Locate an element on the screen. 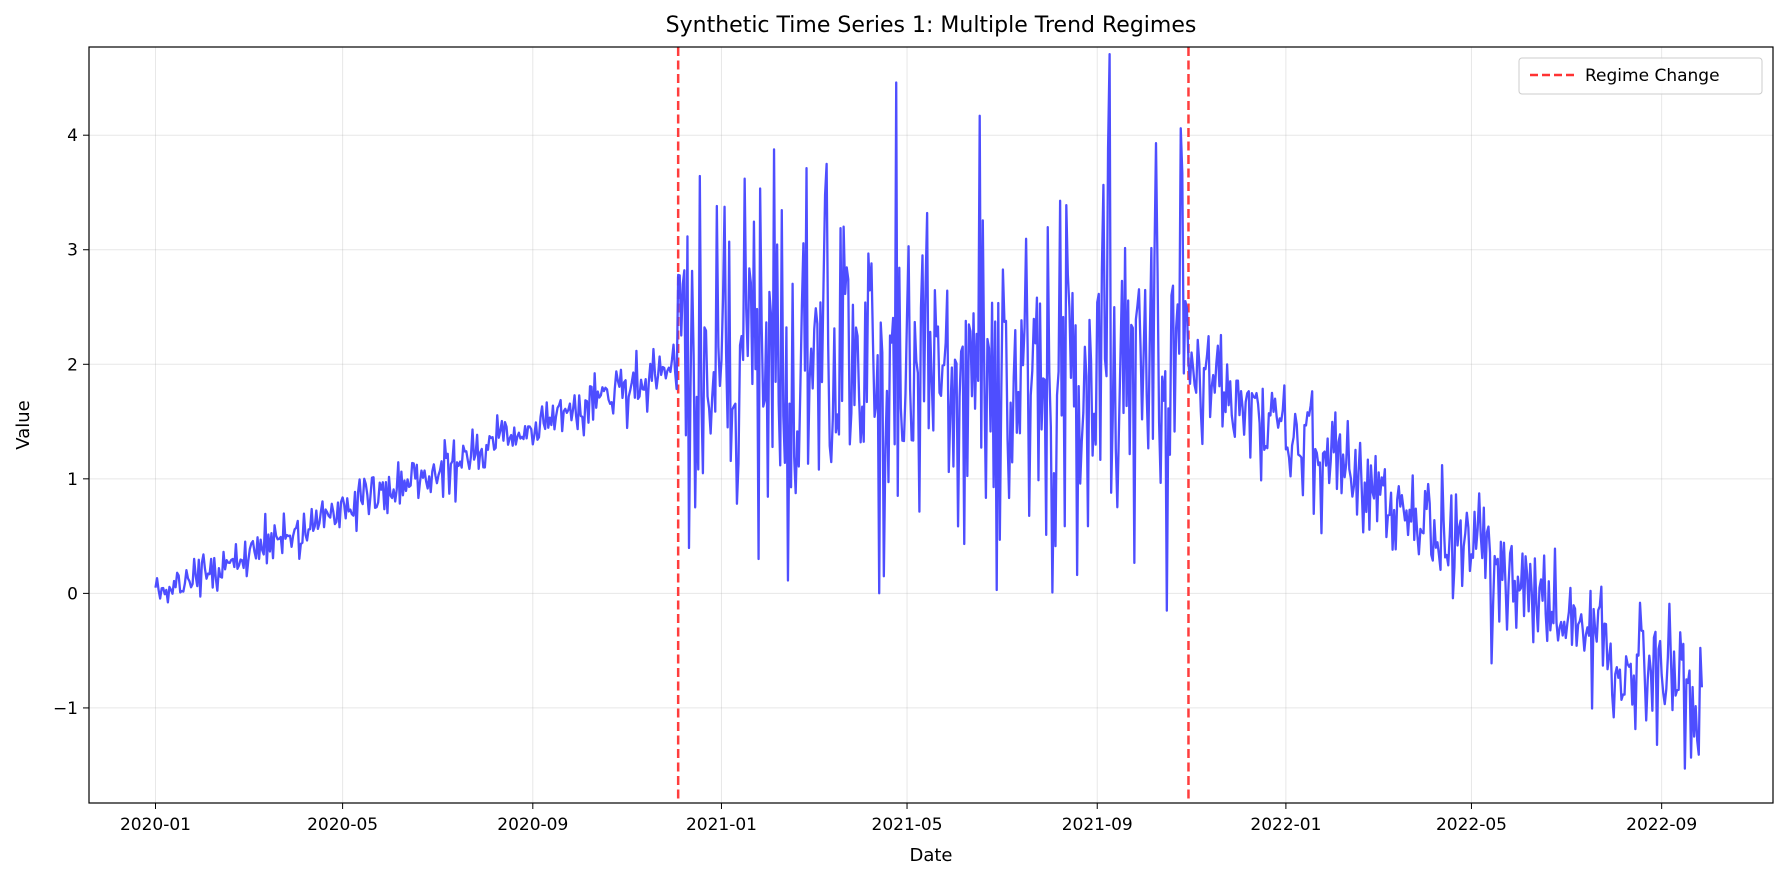  x-tick-label: 2021-05 is located at coordinates (907, 825).